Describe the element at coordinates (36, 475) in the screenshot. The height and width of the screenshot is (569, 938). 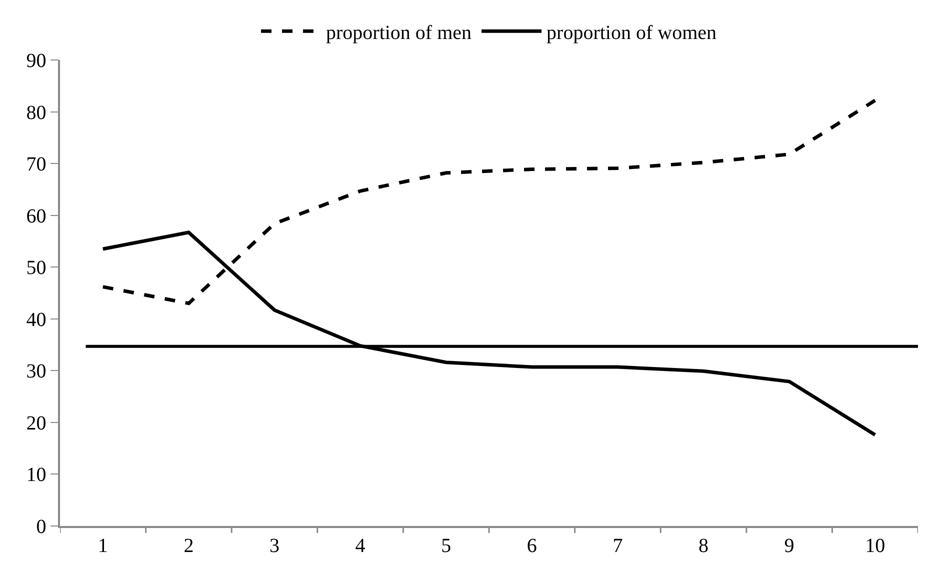
I see `y-tick-label: 10` at that location.